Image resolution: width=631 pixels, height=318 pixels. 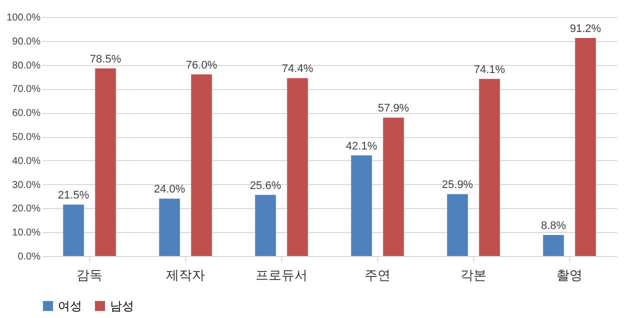 What do you see at coordinates (458, 185) in the screenshot?
I see `data-label: 25.9%` at bounding box center [458, 185].